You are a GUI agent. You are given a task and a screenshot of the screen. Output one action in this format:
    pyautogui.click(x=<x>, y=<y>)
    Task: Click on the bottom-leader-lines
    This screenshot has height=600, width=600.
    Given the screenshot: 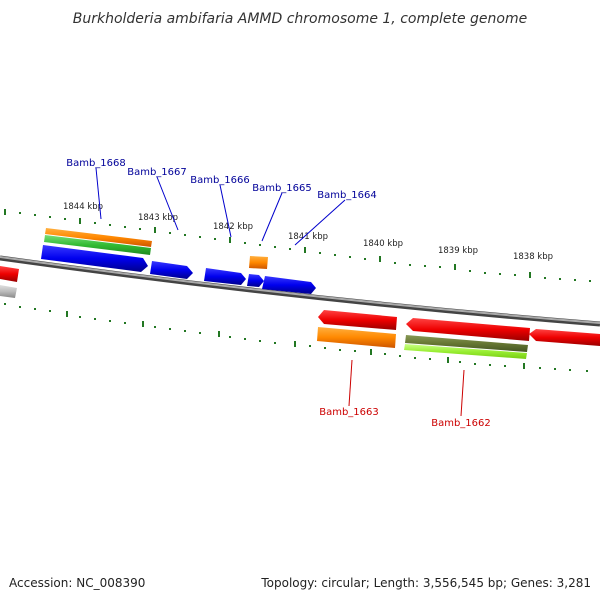 What is the action you would take?
    pyautogui.click(x=406, y=388)
    